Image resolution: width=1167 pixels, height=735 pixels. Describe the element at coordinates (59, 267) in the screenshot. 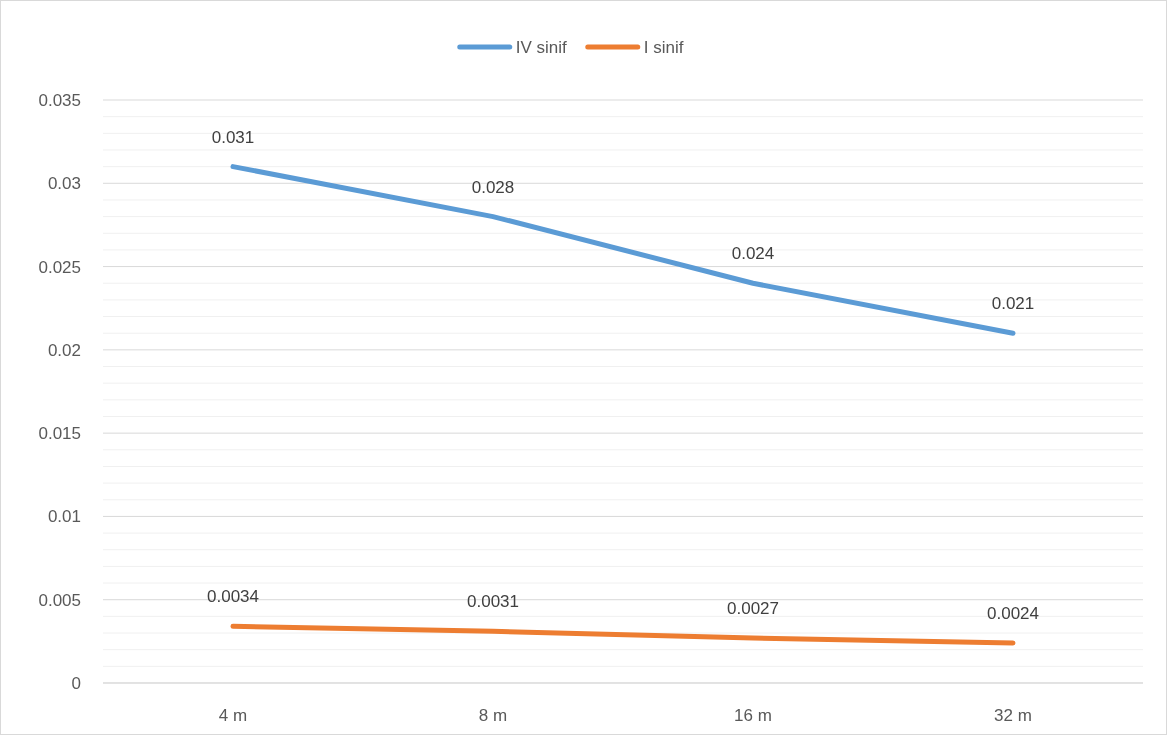

I see `y-tick-label: 0.025` at that location.